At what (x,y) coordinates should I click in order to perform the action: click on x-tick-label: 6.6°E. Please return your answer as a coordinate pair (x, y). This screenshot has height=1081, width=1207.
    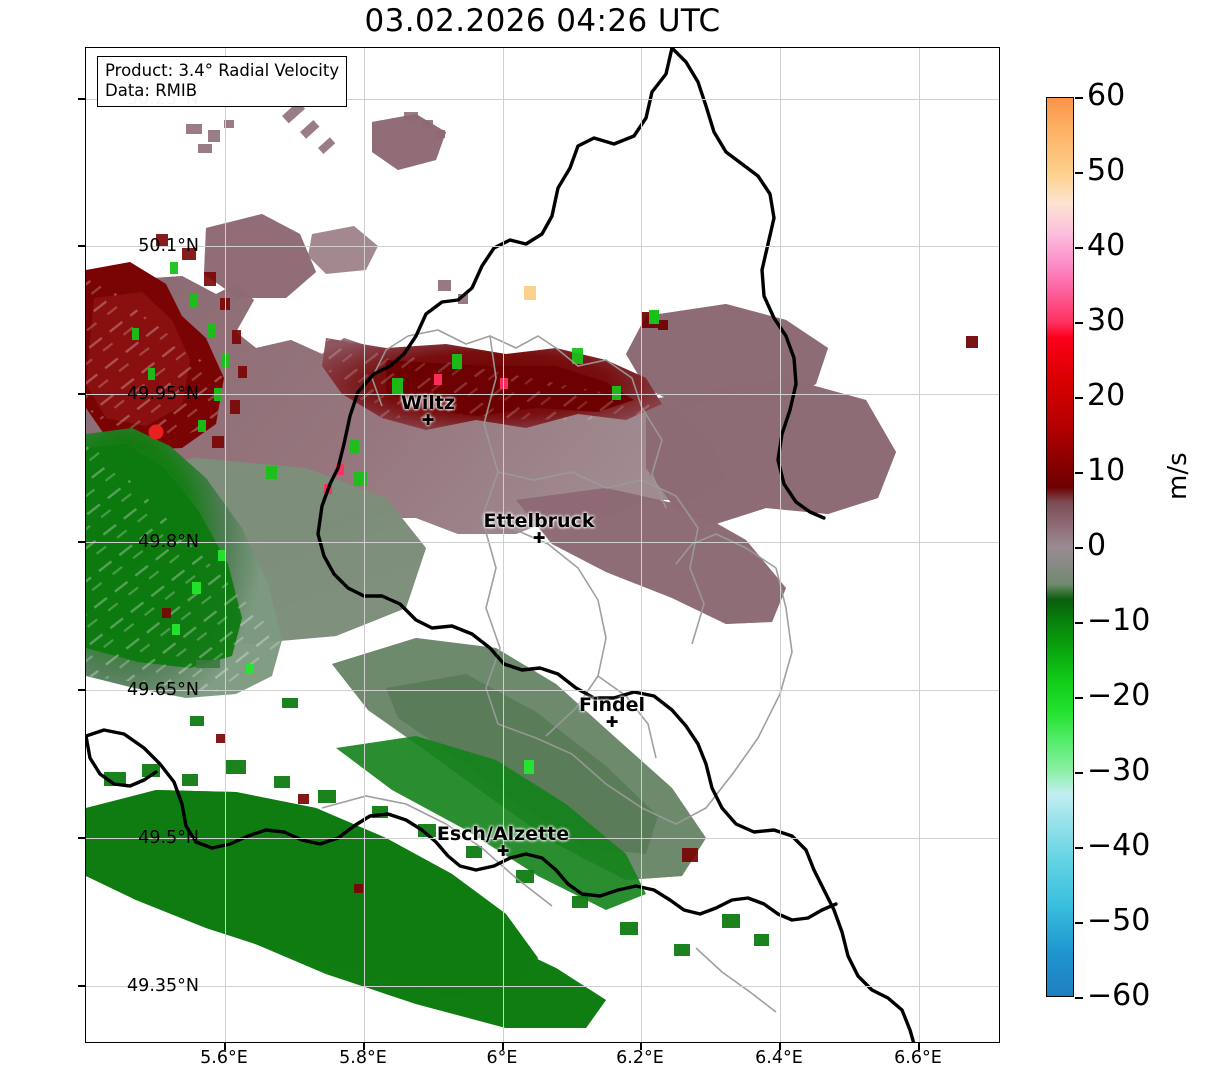
    Looking at the image, I should click on (918, 1058).